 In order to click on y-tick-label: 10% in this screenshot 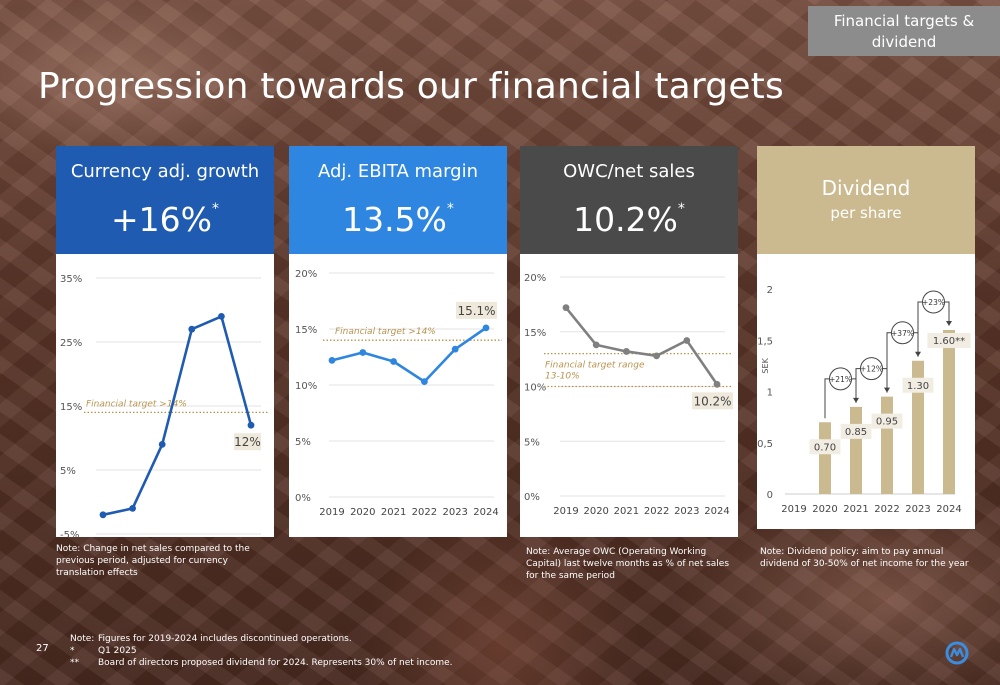, I will do `click(535, 388)`.